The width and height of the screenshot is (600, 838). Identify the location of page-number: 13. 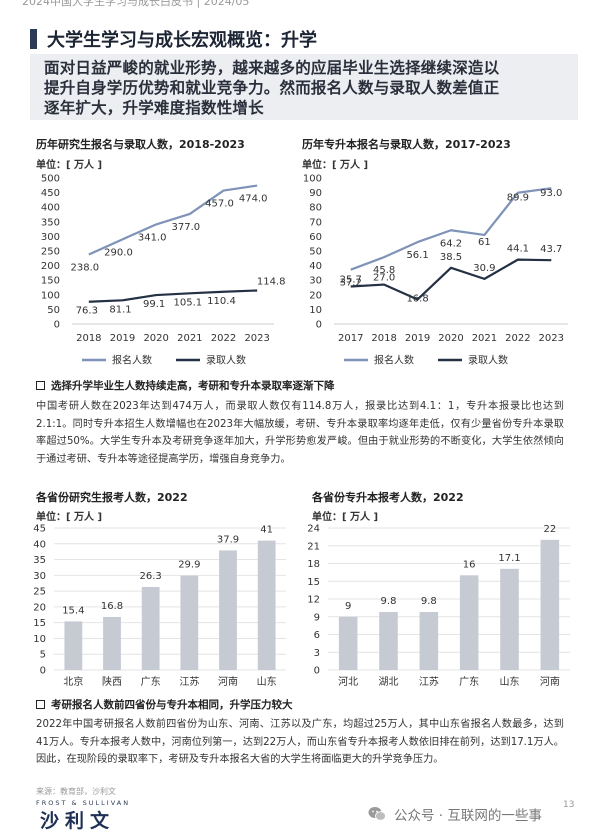
(569, 805).